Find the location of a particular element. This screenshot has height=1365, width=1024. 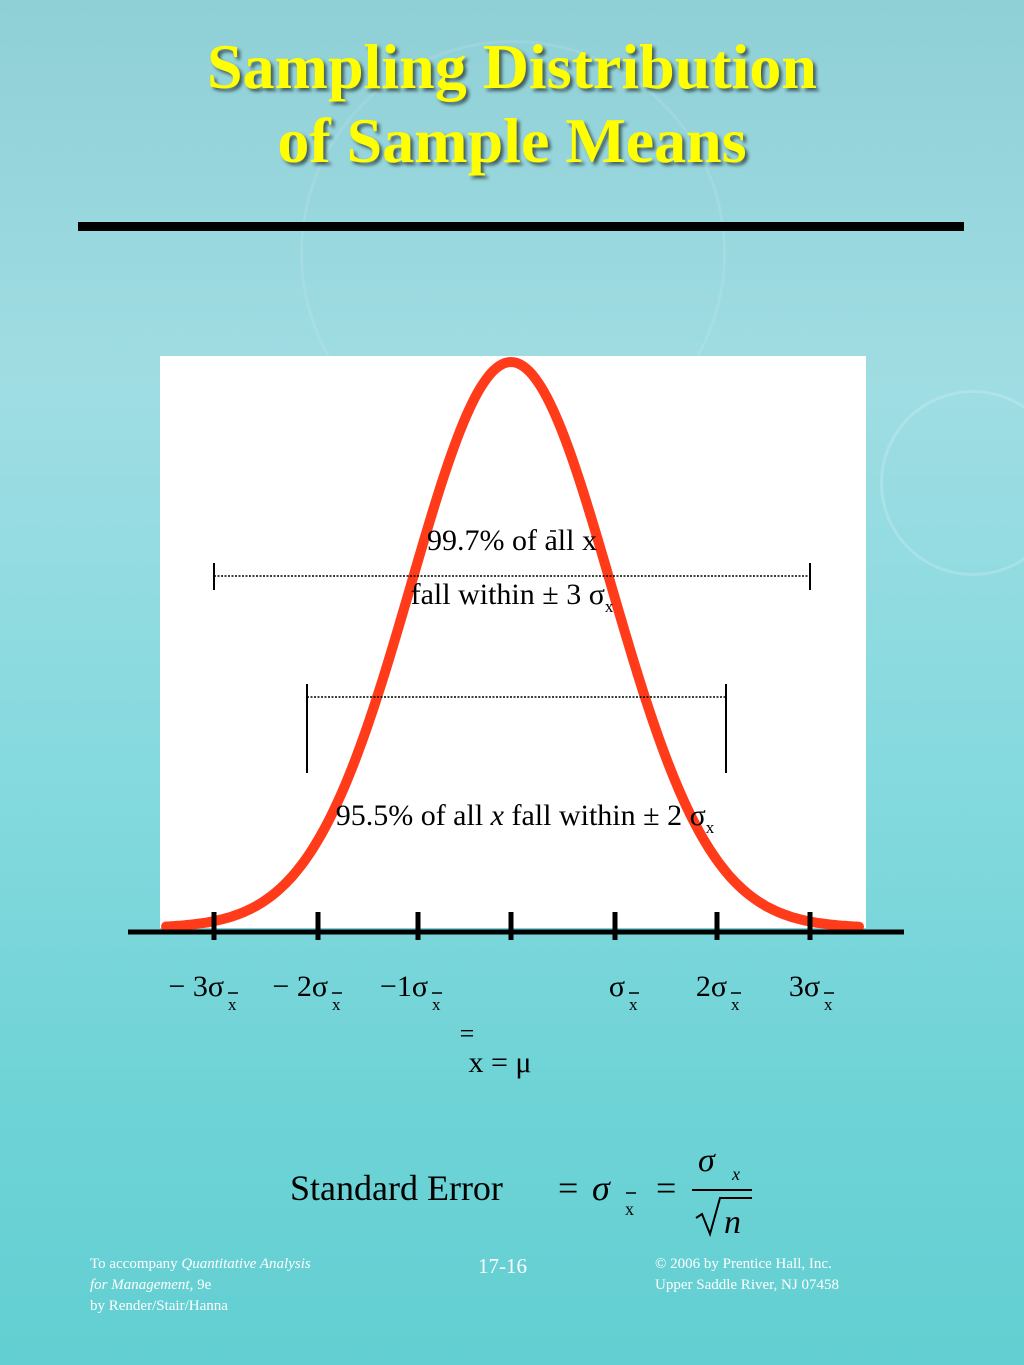

formula-eq-2: = is located at coordinates (666, 1188).